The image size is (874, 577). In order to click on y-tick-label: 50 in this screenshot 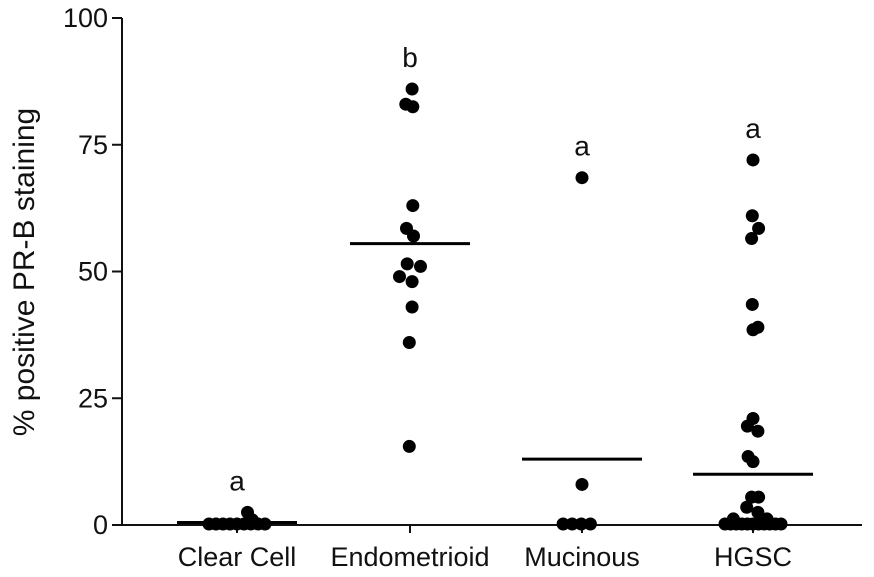, I will do `click(93, 272)`.